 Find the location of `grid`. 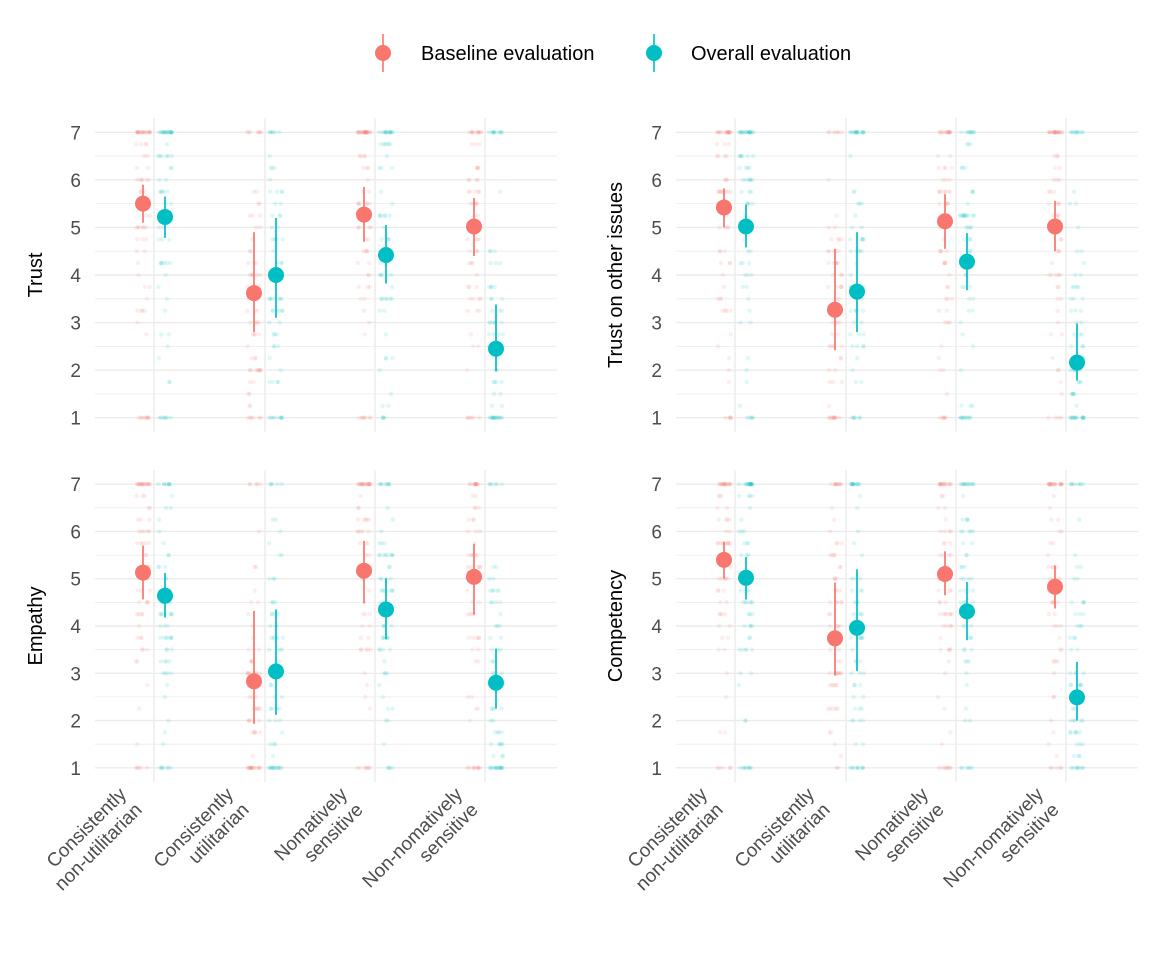

grid is located at coordinates (907, 626).